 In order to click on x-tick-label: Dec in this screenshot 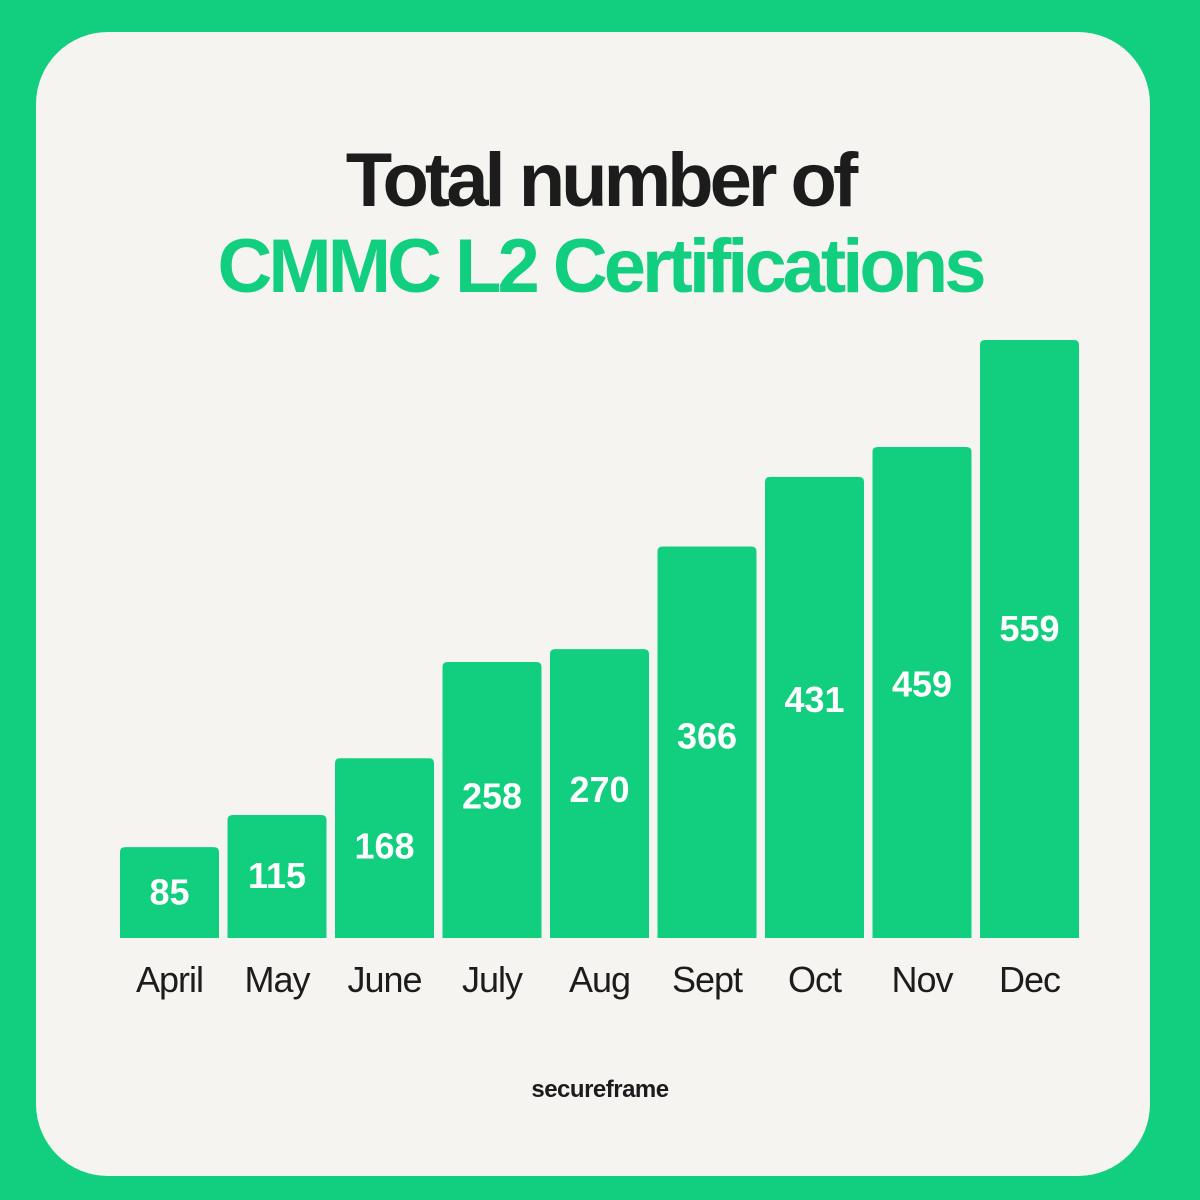, I will do `click(1030, 979)`.